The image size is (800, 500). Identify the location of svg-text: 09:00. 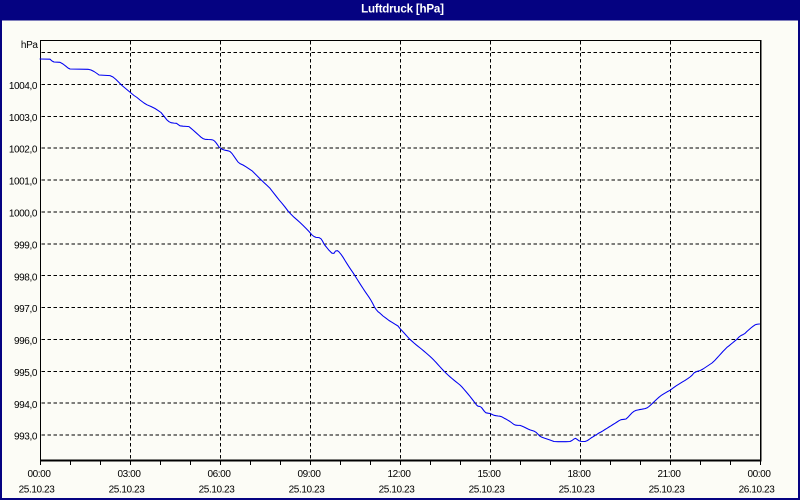
(309, 474).